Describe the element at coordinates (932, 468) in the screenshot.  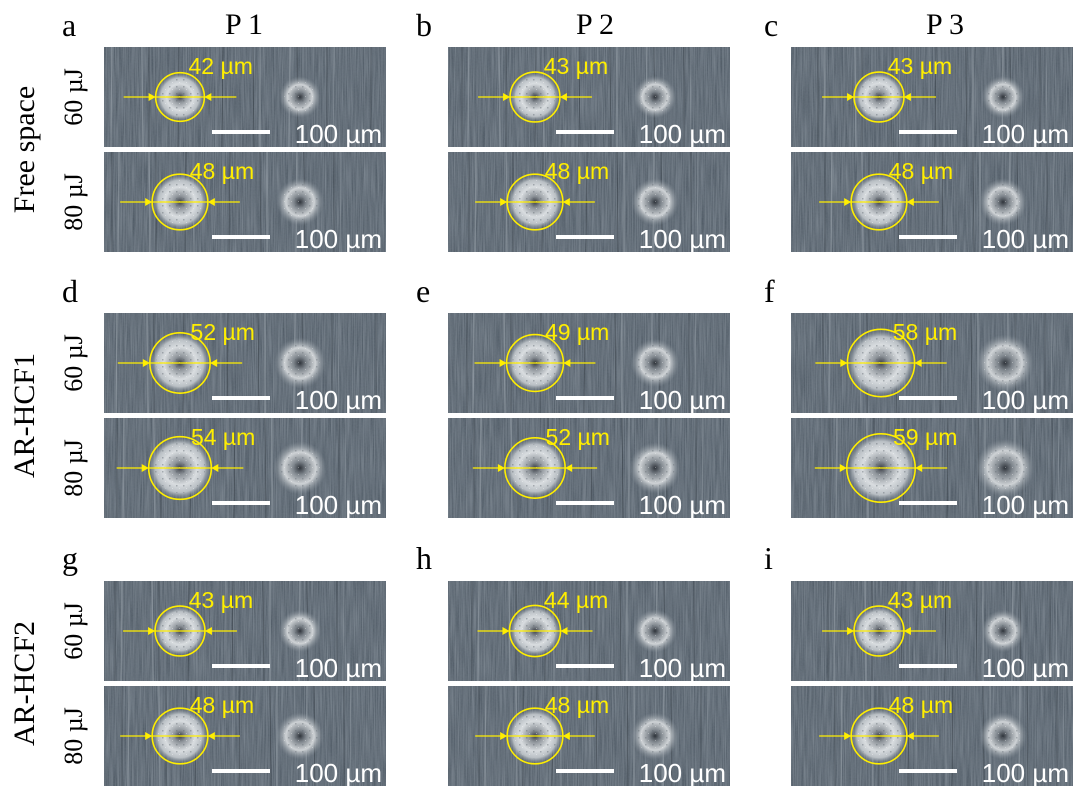
I see `micrograph-f-80uj: 59 µm 100 µm` at that location.